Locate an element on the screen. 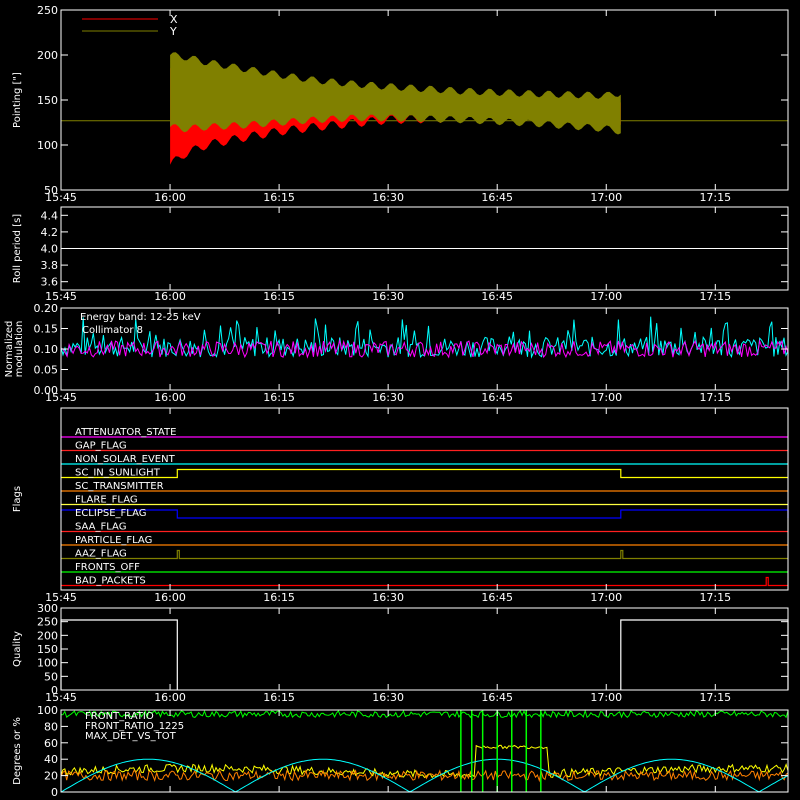 The height and width of the screenshot is (800, 800). y-axis-label: Flags is located at coordinates (17, 499).